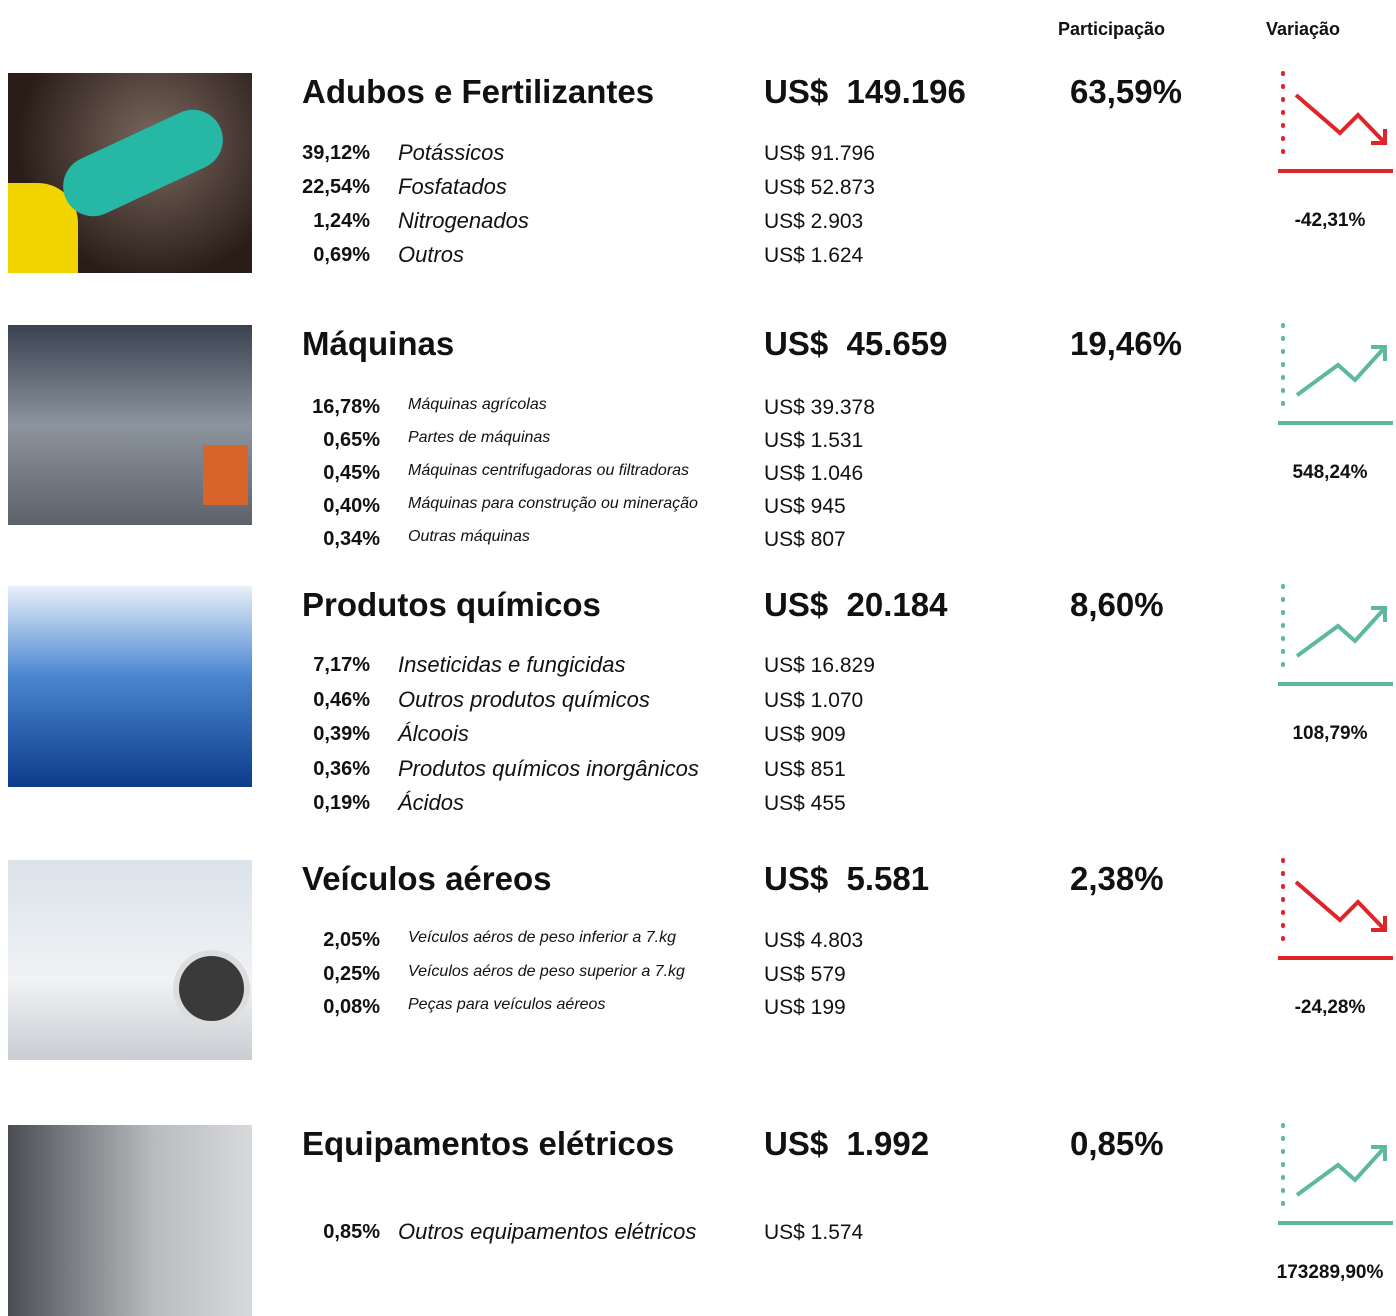  What do you see at coordinates (547, 1231) in the screenshot?
I see `item-name: Outros equipamentos elétricos` at bounding box center [547, 1231].